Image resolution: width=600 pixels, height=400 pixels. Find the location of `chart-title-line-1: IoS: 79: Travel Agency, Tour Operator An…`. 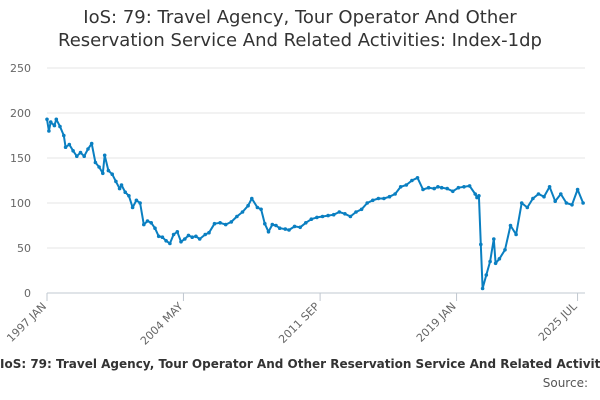

chart-title-line-1: IoS: 79: Travel Agency, Tour Operator An… is located at coordinates (300, 17).